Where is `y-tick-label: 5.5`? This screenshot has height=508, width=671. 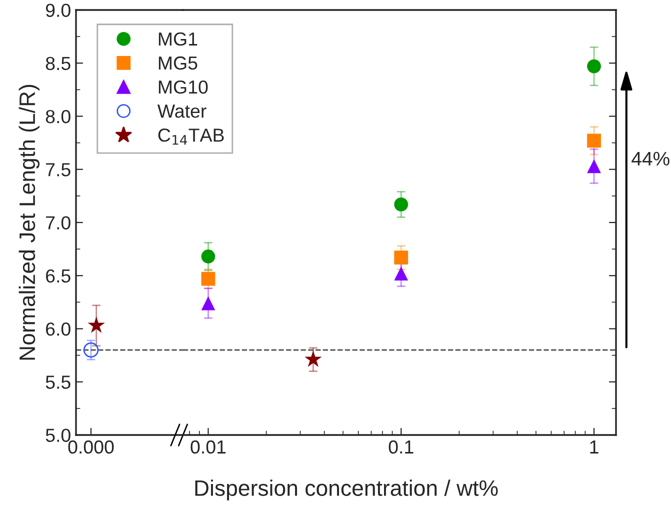 y-tick-label: 5.5 is located at coordinates (58, 382).